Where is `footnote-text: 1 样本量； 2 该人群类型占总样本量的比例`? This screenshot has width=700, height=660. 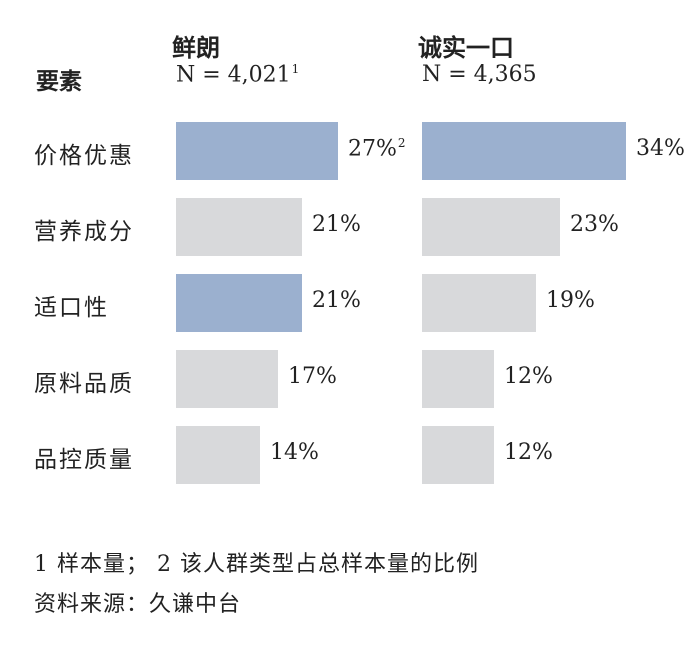
footnote-text: 1 样本量； 2 该人群类型占总样本量的比例 is located at coordinates (256, 564).